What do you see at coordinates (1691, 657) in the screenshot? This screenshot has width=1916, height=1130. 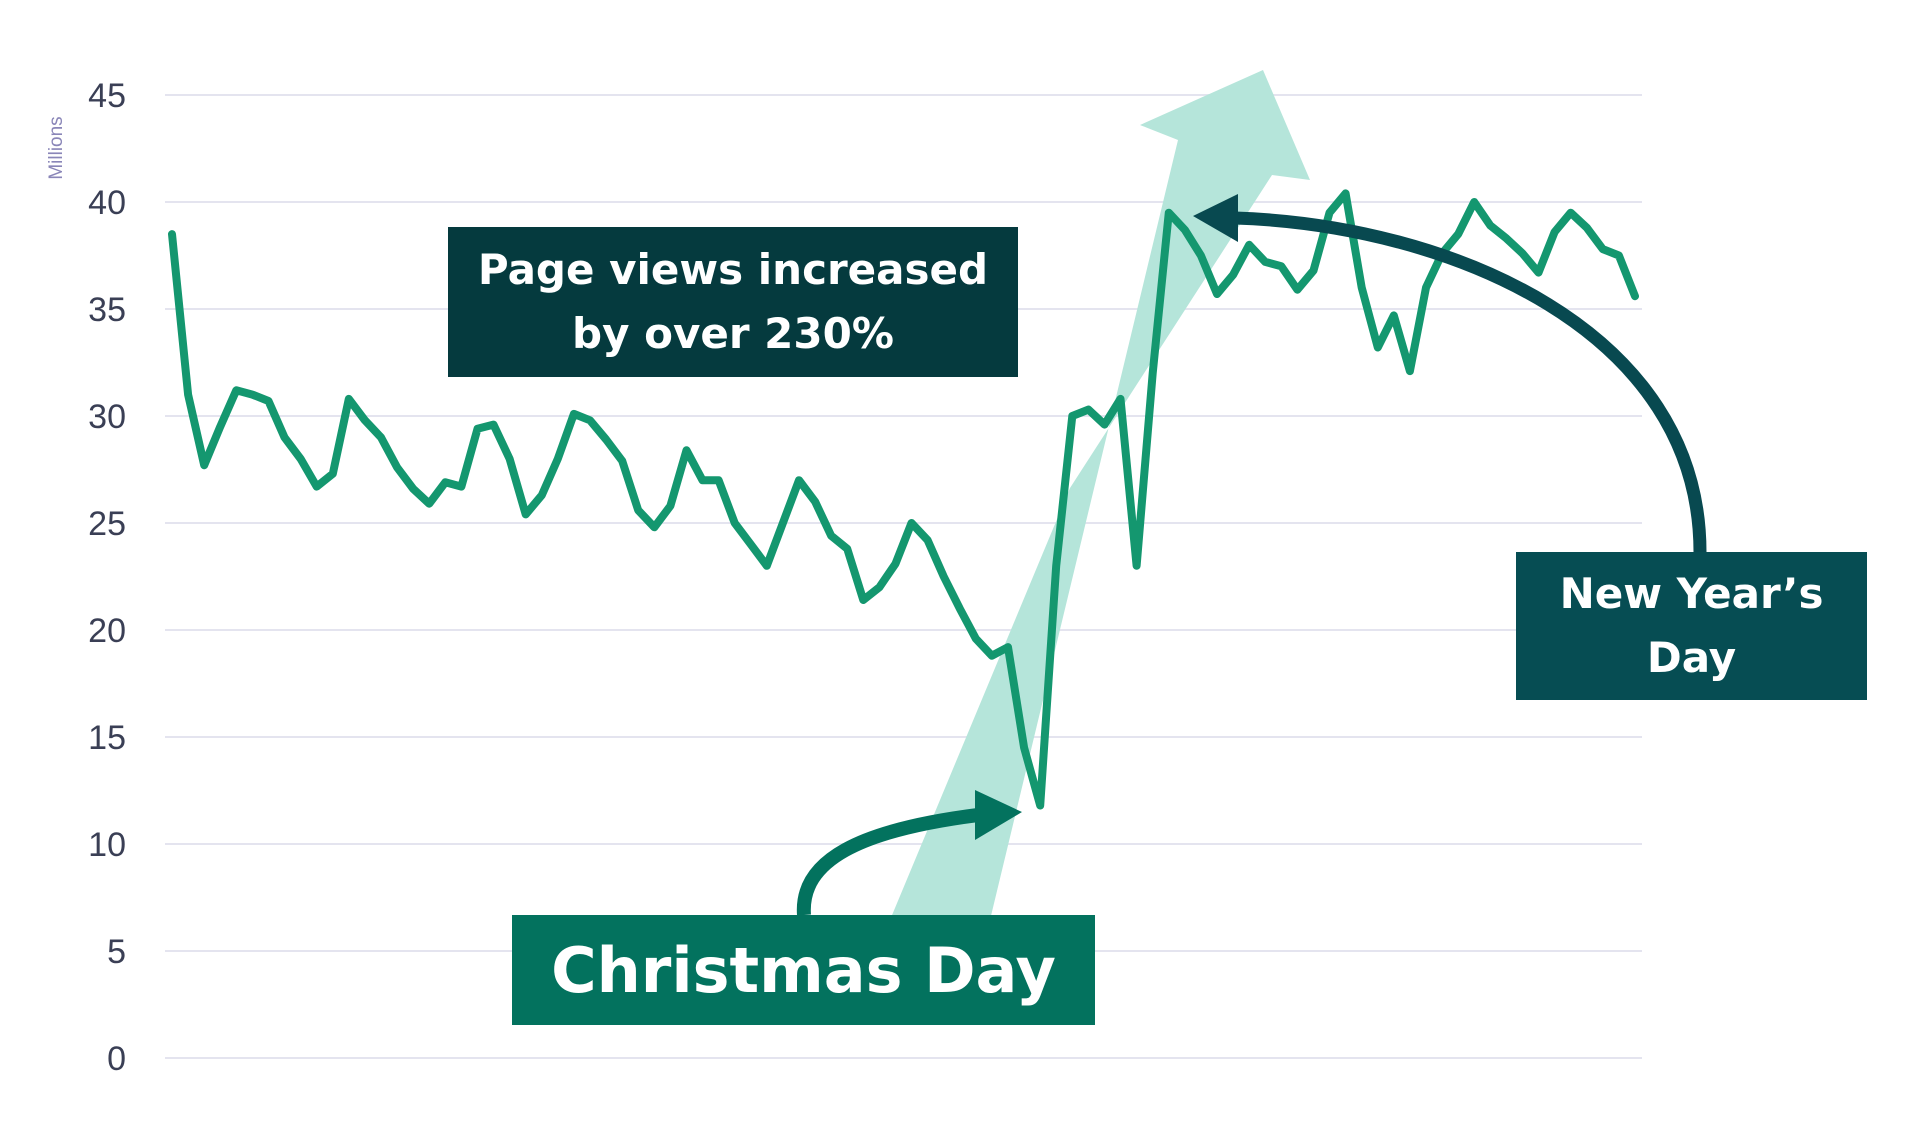 I see `new-years-line-2: Day` at bounding box center [1691, 657].